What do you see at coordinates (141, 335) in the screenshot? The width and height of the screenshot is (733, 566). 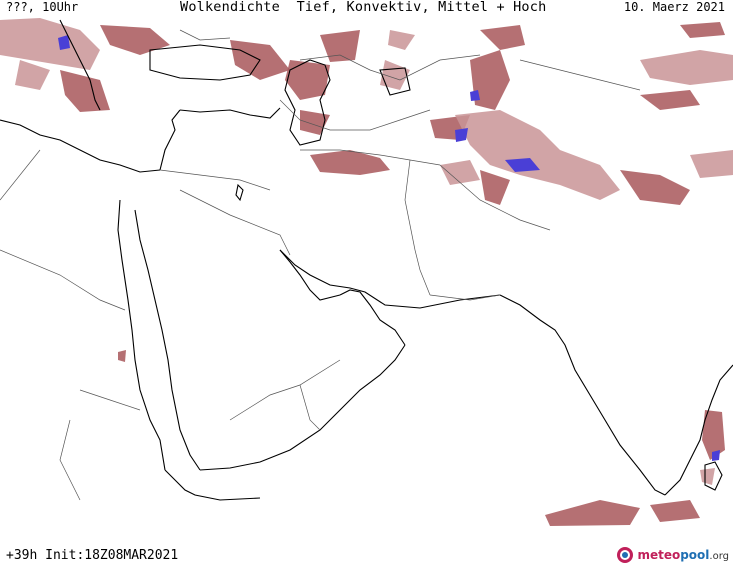 I see `coastline-red-sea-west` at bounding box center [141, 335].